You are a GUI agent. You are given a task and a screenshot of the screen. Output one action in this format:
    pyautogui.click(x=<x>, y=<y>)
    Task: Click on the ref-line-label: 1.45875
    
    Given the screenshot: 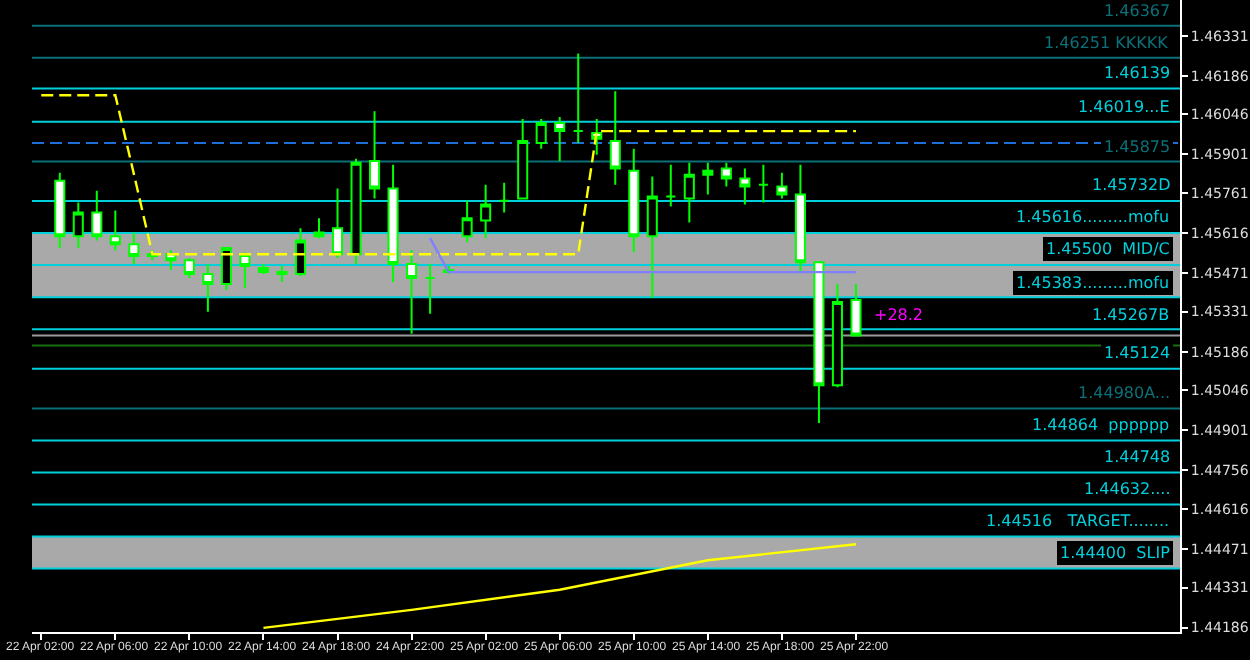 What is the action you would take?
    pyautogui.click(x=1137, y=147)
    